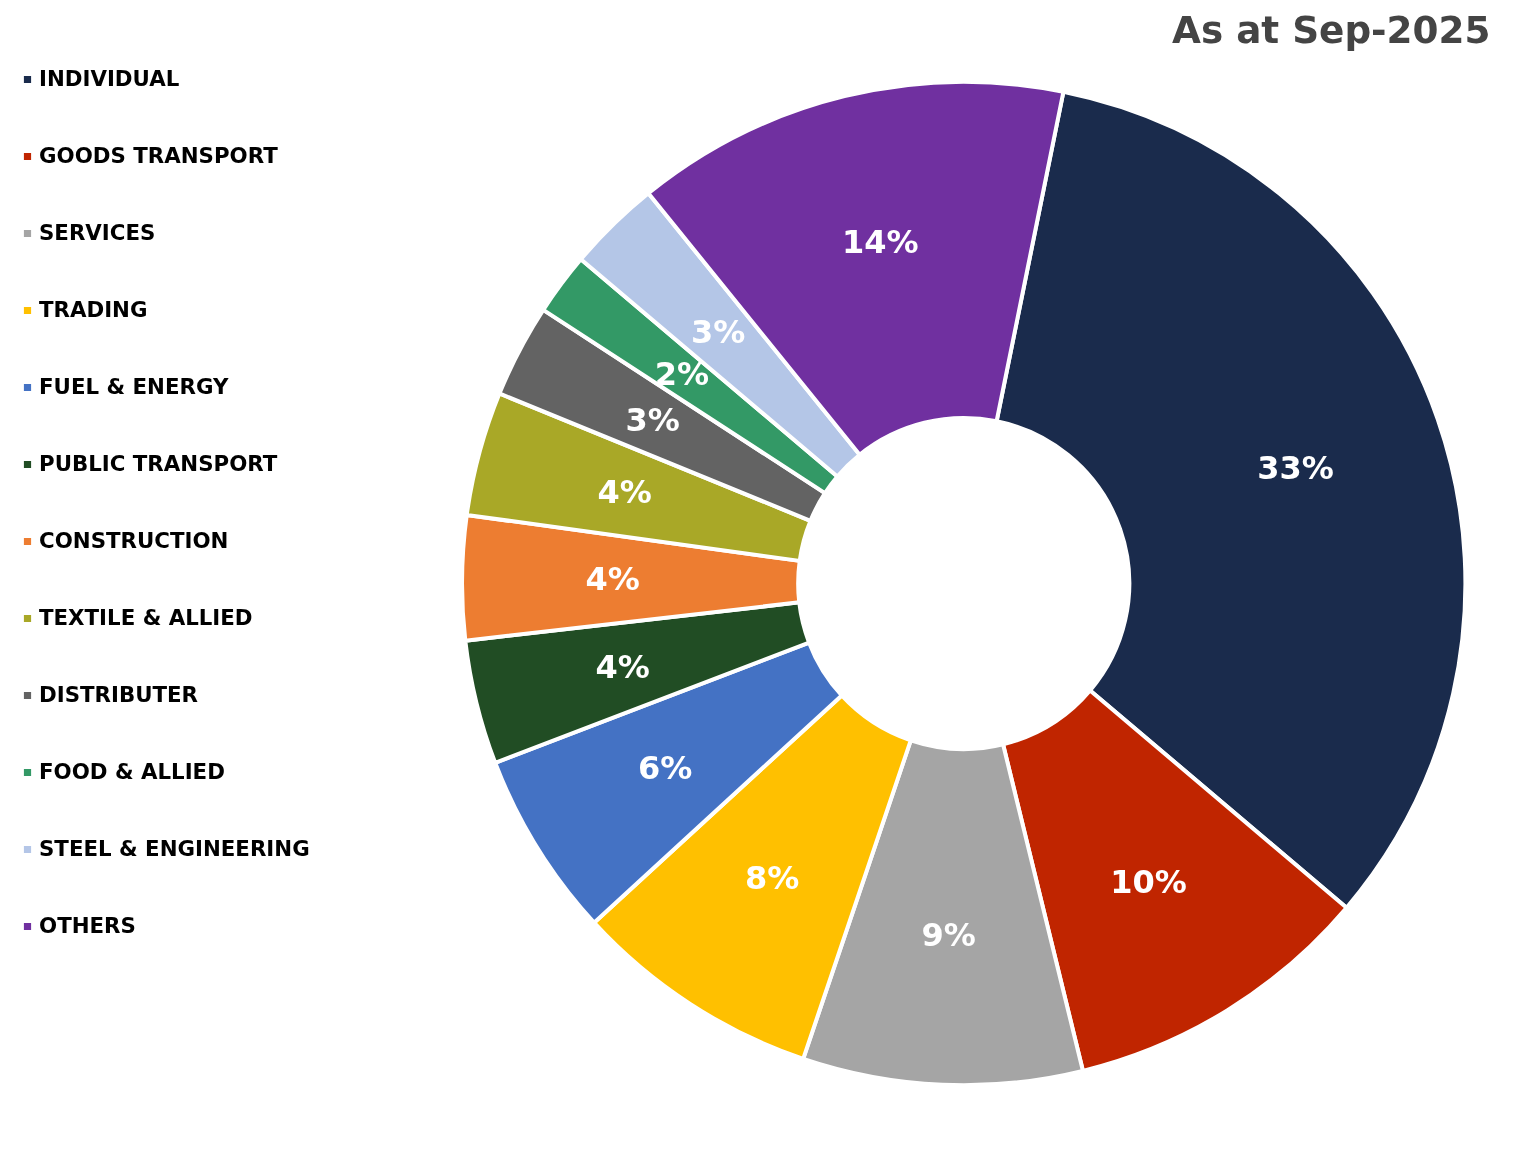 This screenshot has height=1152, width=1530. Describe the element at coordinates (880, 242) in the screenshot. I see `data-label: 14%` at that location.